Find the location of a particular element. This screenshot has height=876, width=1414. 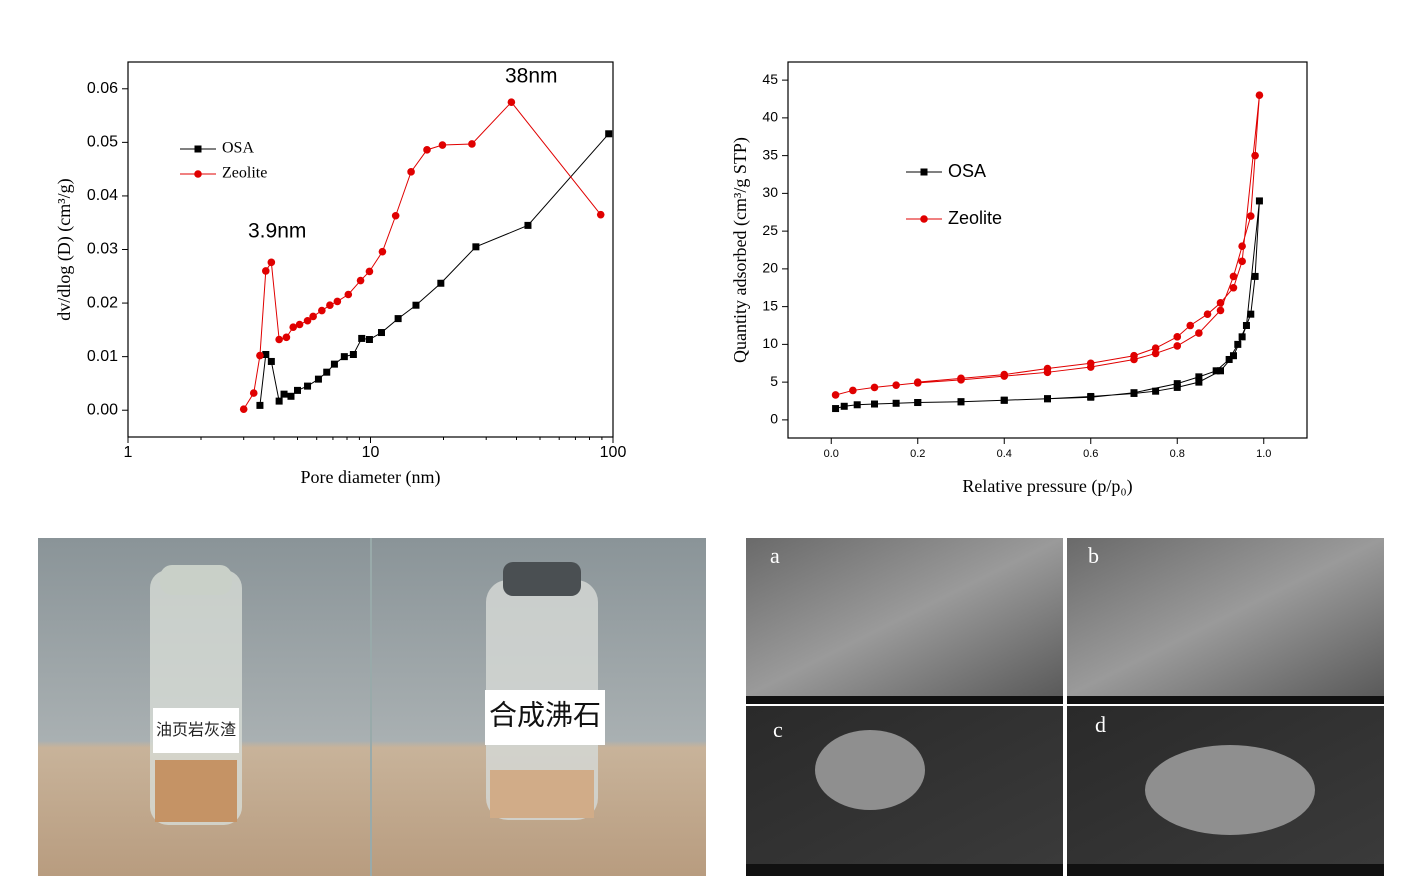

y-tick-label: 30 is located at coordinates (770, 192).